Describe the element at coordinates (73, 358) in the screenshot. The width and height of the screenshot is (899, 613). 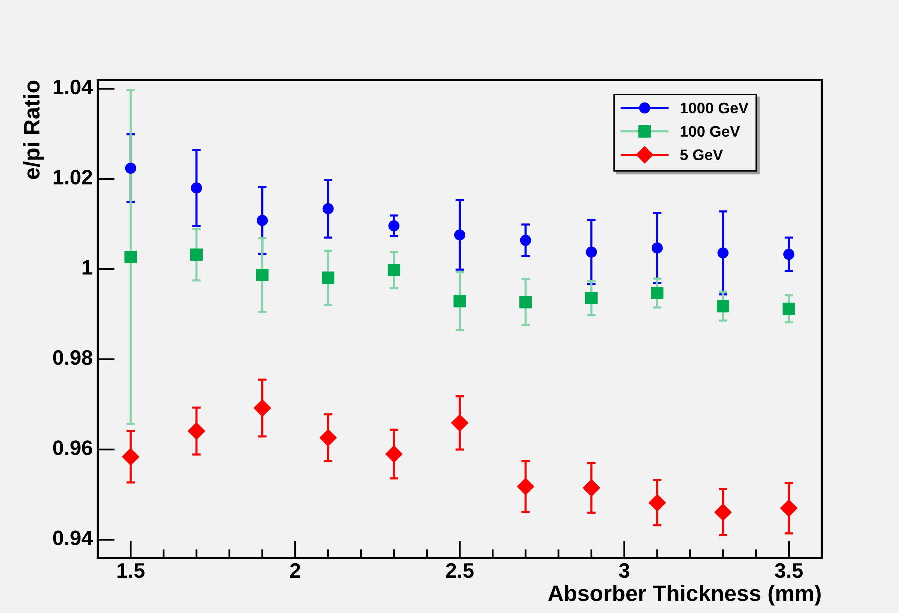
I see `y-tick-label: 0.98` at that location.